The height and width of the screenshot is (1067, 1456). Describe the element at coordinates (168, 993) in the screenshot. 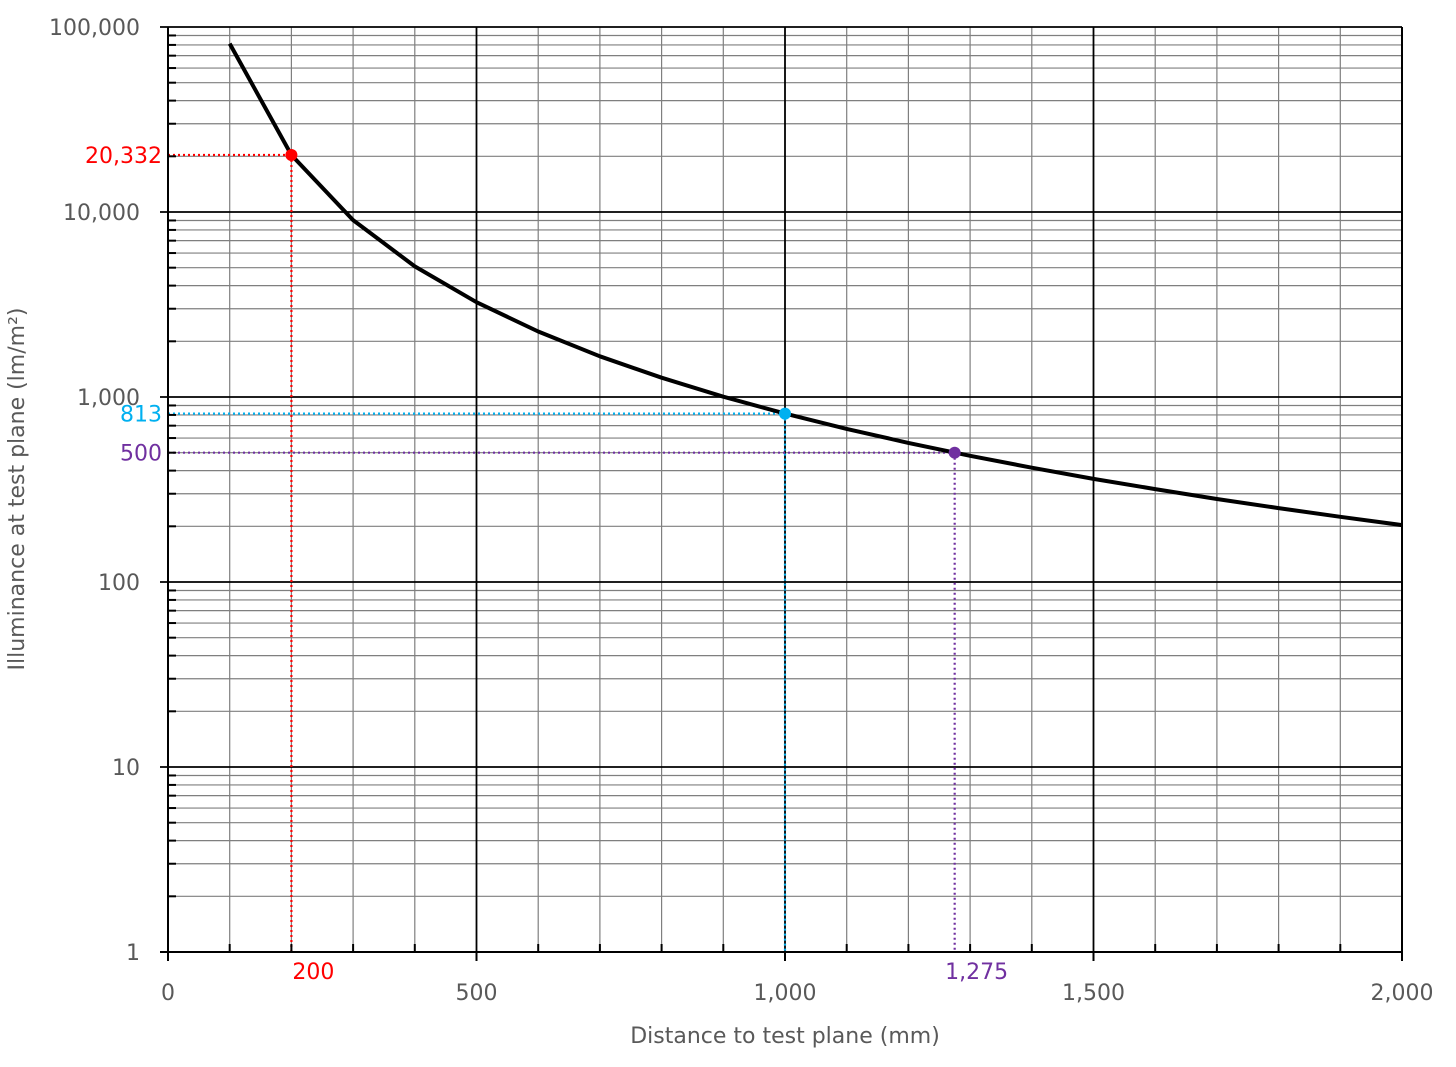

I see `x-tick-label: 0` at that location.